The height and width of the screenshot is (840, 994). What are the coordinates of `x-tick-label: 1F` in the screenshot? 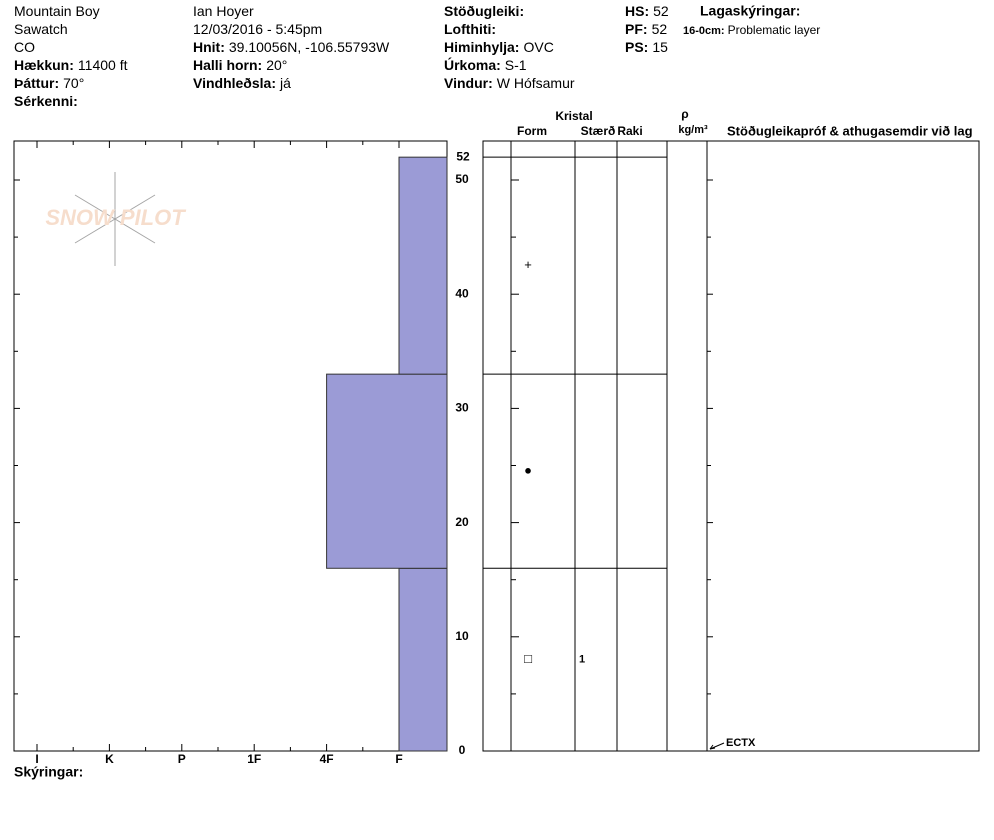 It's located at (254, 759).